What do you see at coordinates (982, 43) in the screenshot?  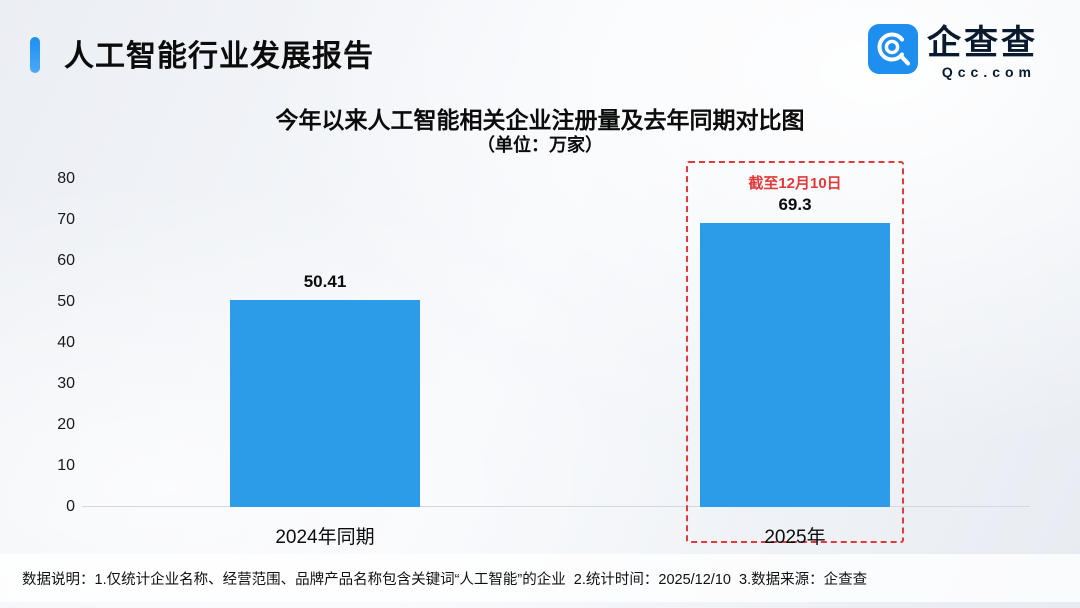 I see `qcc-logo-name: 企查查` at bounding box center [982, 43].